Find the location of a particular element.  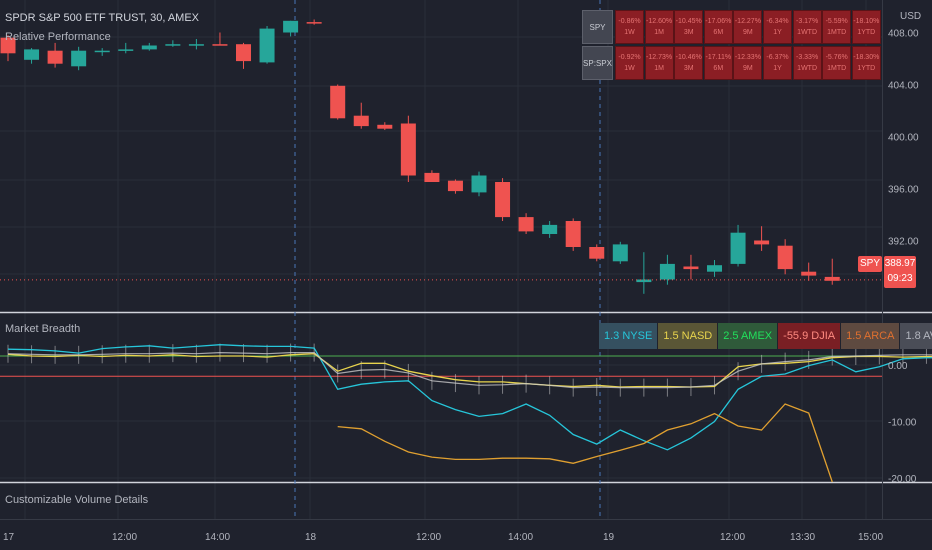

perf-cell-value: -5.76% is located at coordinates (836, 57).